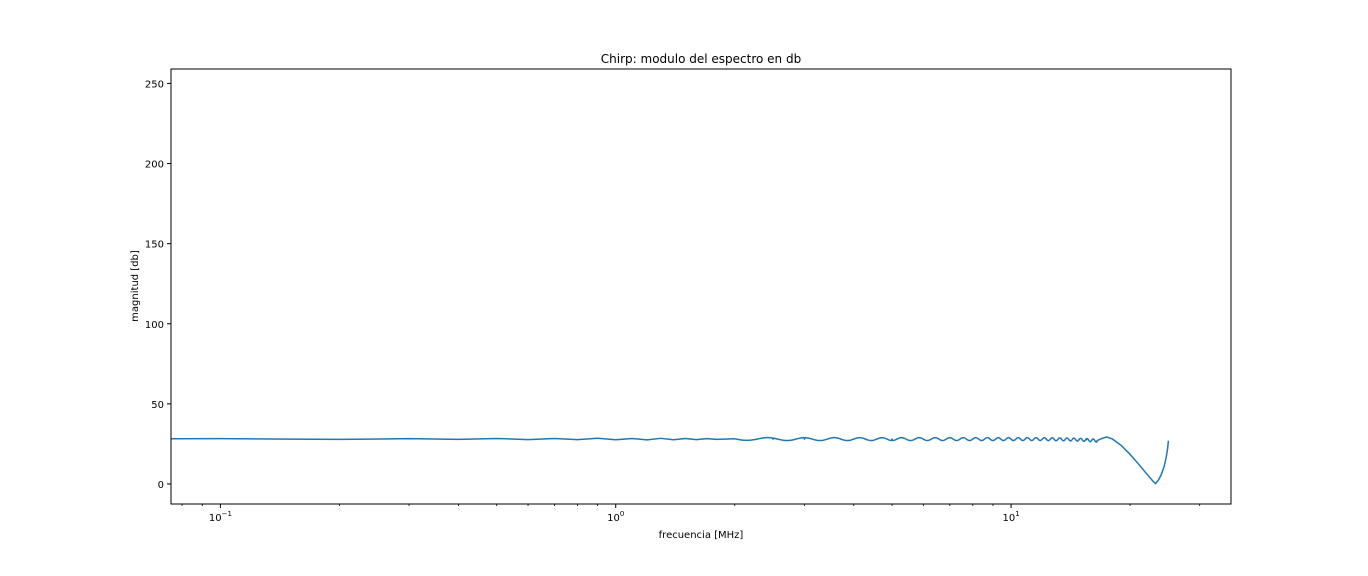 This screenshot has height=576, width=1368. I want to click on chart-title: Chirp: modulo del espectro en db, so click(701, 59).